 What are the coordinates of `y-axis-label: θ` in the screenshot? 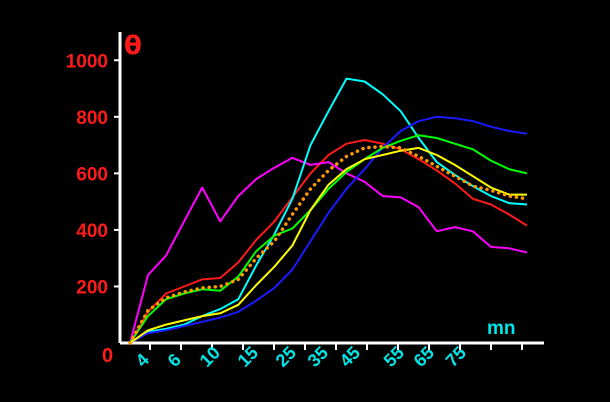 It's located at (133, 46).